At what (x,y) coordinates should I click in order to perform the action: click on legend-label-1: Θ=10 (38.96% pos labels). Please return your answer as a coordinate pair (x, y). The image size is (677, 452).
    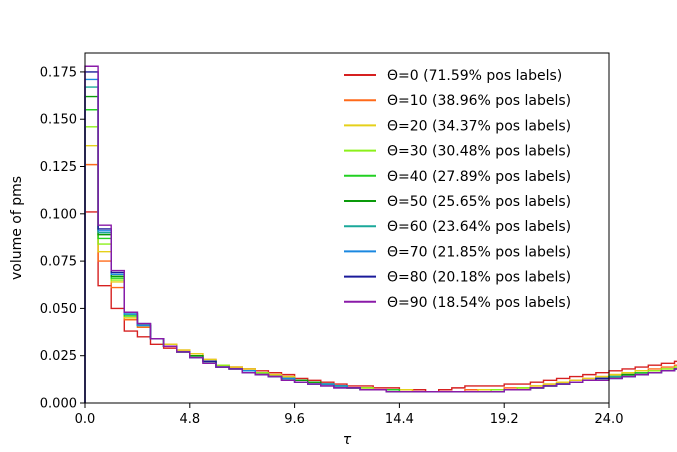
    Looking at the image, I should click on (479, 101).